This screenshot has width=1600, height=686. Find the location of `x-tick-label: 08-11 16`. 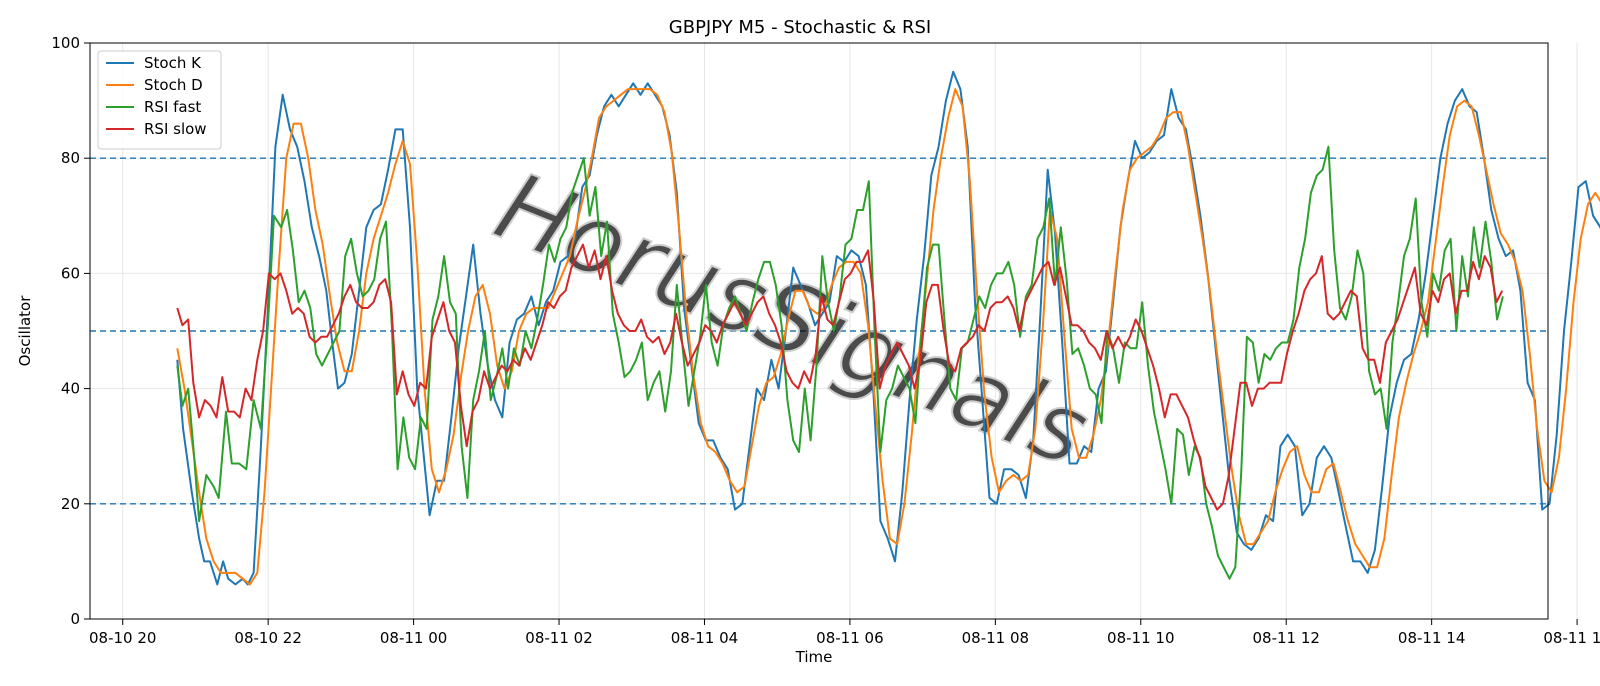

x-tick-label: 08-11 16 is located at coordinates (1571, 638).